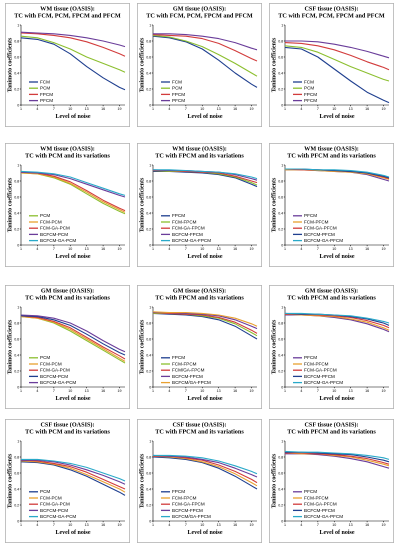 The image size is (401, 550). What do you see at coordinates (320, 504) in the screenshot?
I see `legend-entry: FCM-GA-PFCM` at bounding box center [320, 504].